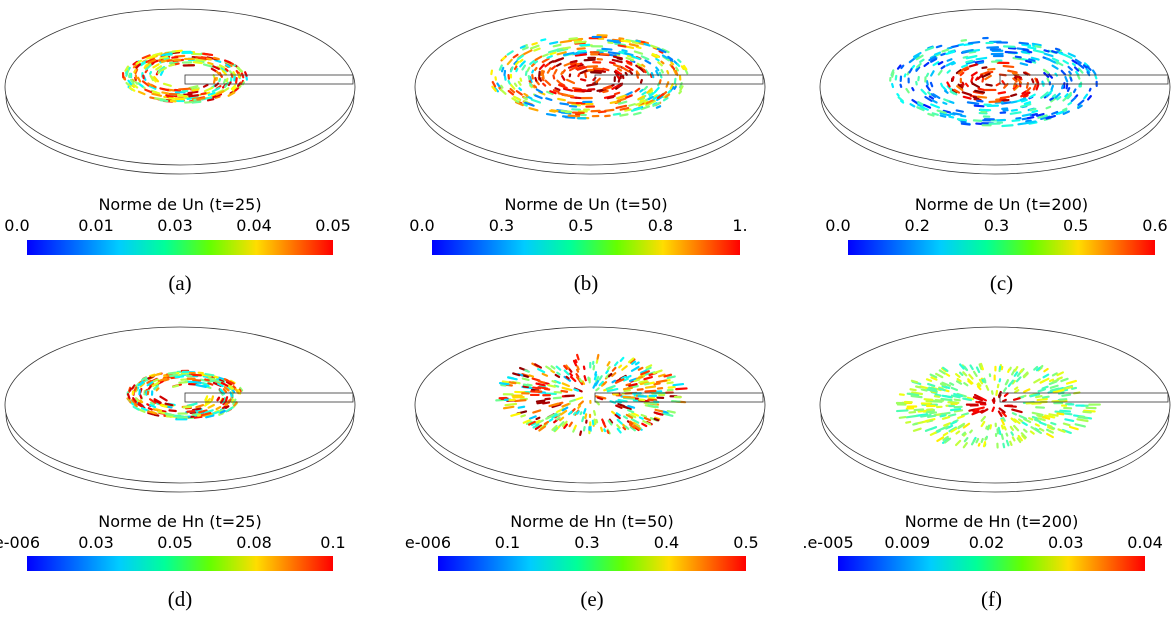  Describe the element at coordinates (586, 542) in the screenshot. I see `colorbar-tick-label: 0.3` at that location.